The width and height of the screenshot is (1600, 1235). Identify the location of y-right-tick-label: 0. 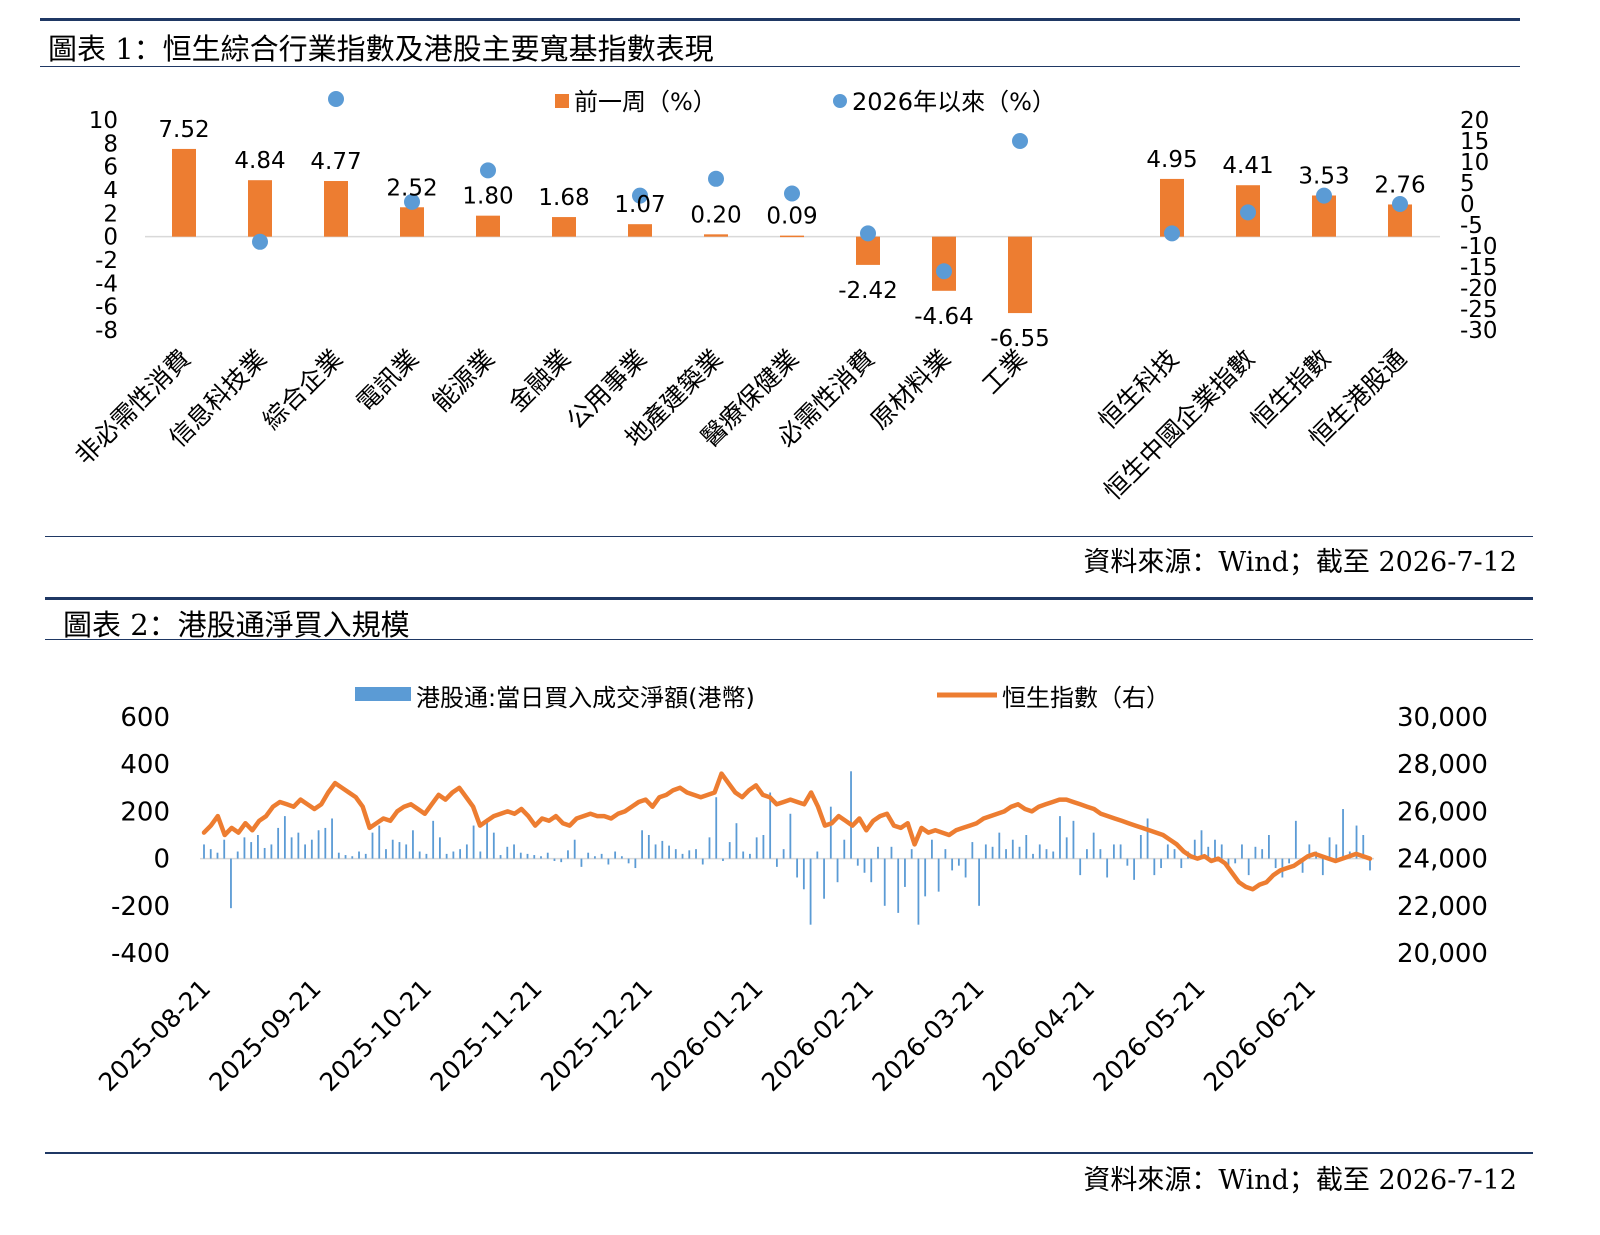
(1467, 205).